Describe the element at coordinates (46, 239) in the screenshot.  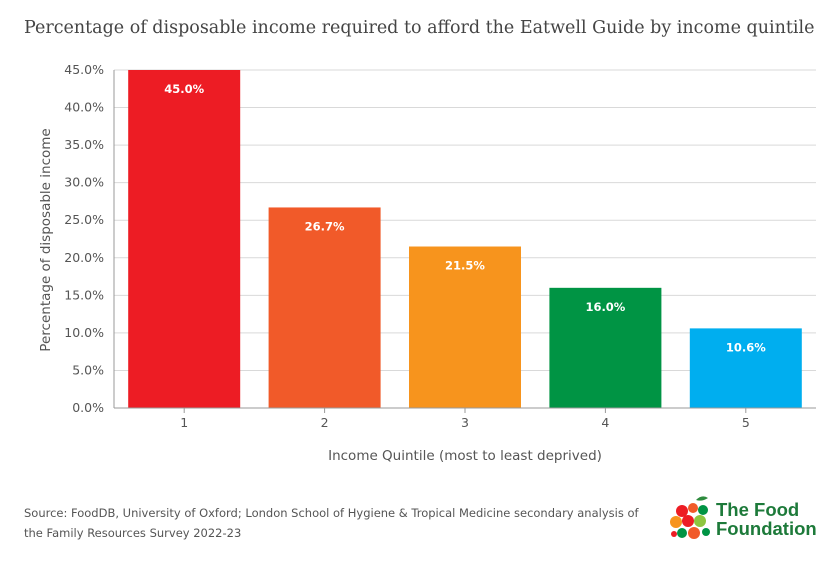
I see `y-axis-title: Percentage of disposable income` at that location.